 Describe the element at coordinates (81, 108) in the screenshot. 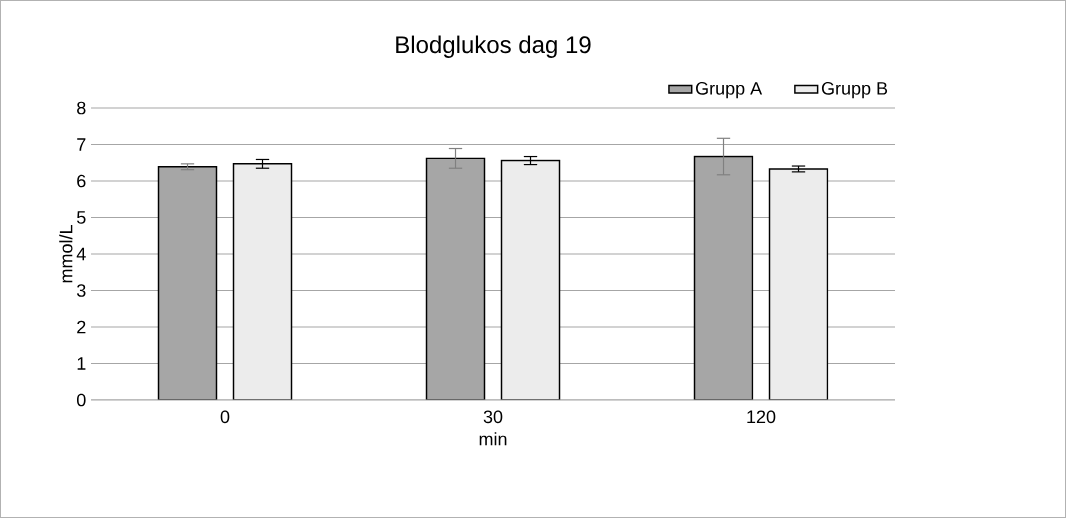

I see `y-tick-label: 8` at that location.